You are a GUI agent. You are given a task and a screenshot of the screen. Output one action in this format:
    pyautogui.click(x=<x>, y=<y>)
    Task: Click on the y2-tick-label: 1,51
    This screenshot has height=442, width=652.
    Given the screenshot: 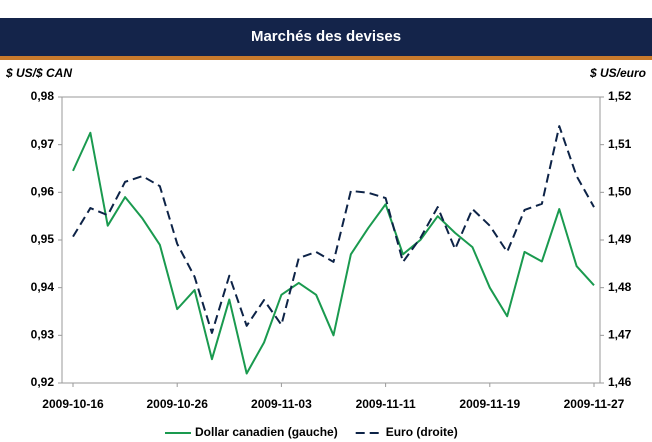 What is the action you would take?
    pyautogui.click(x=620, y=144)
    